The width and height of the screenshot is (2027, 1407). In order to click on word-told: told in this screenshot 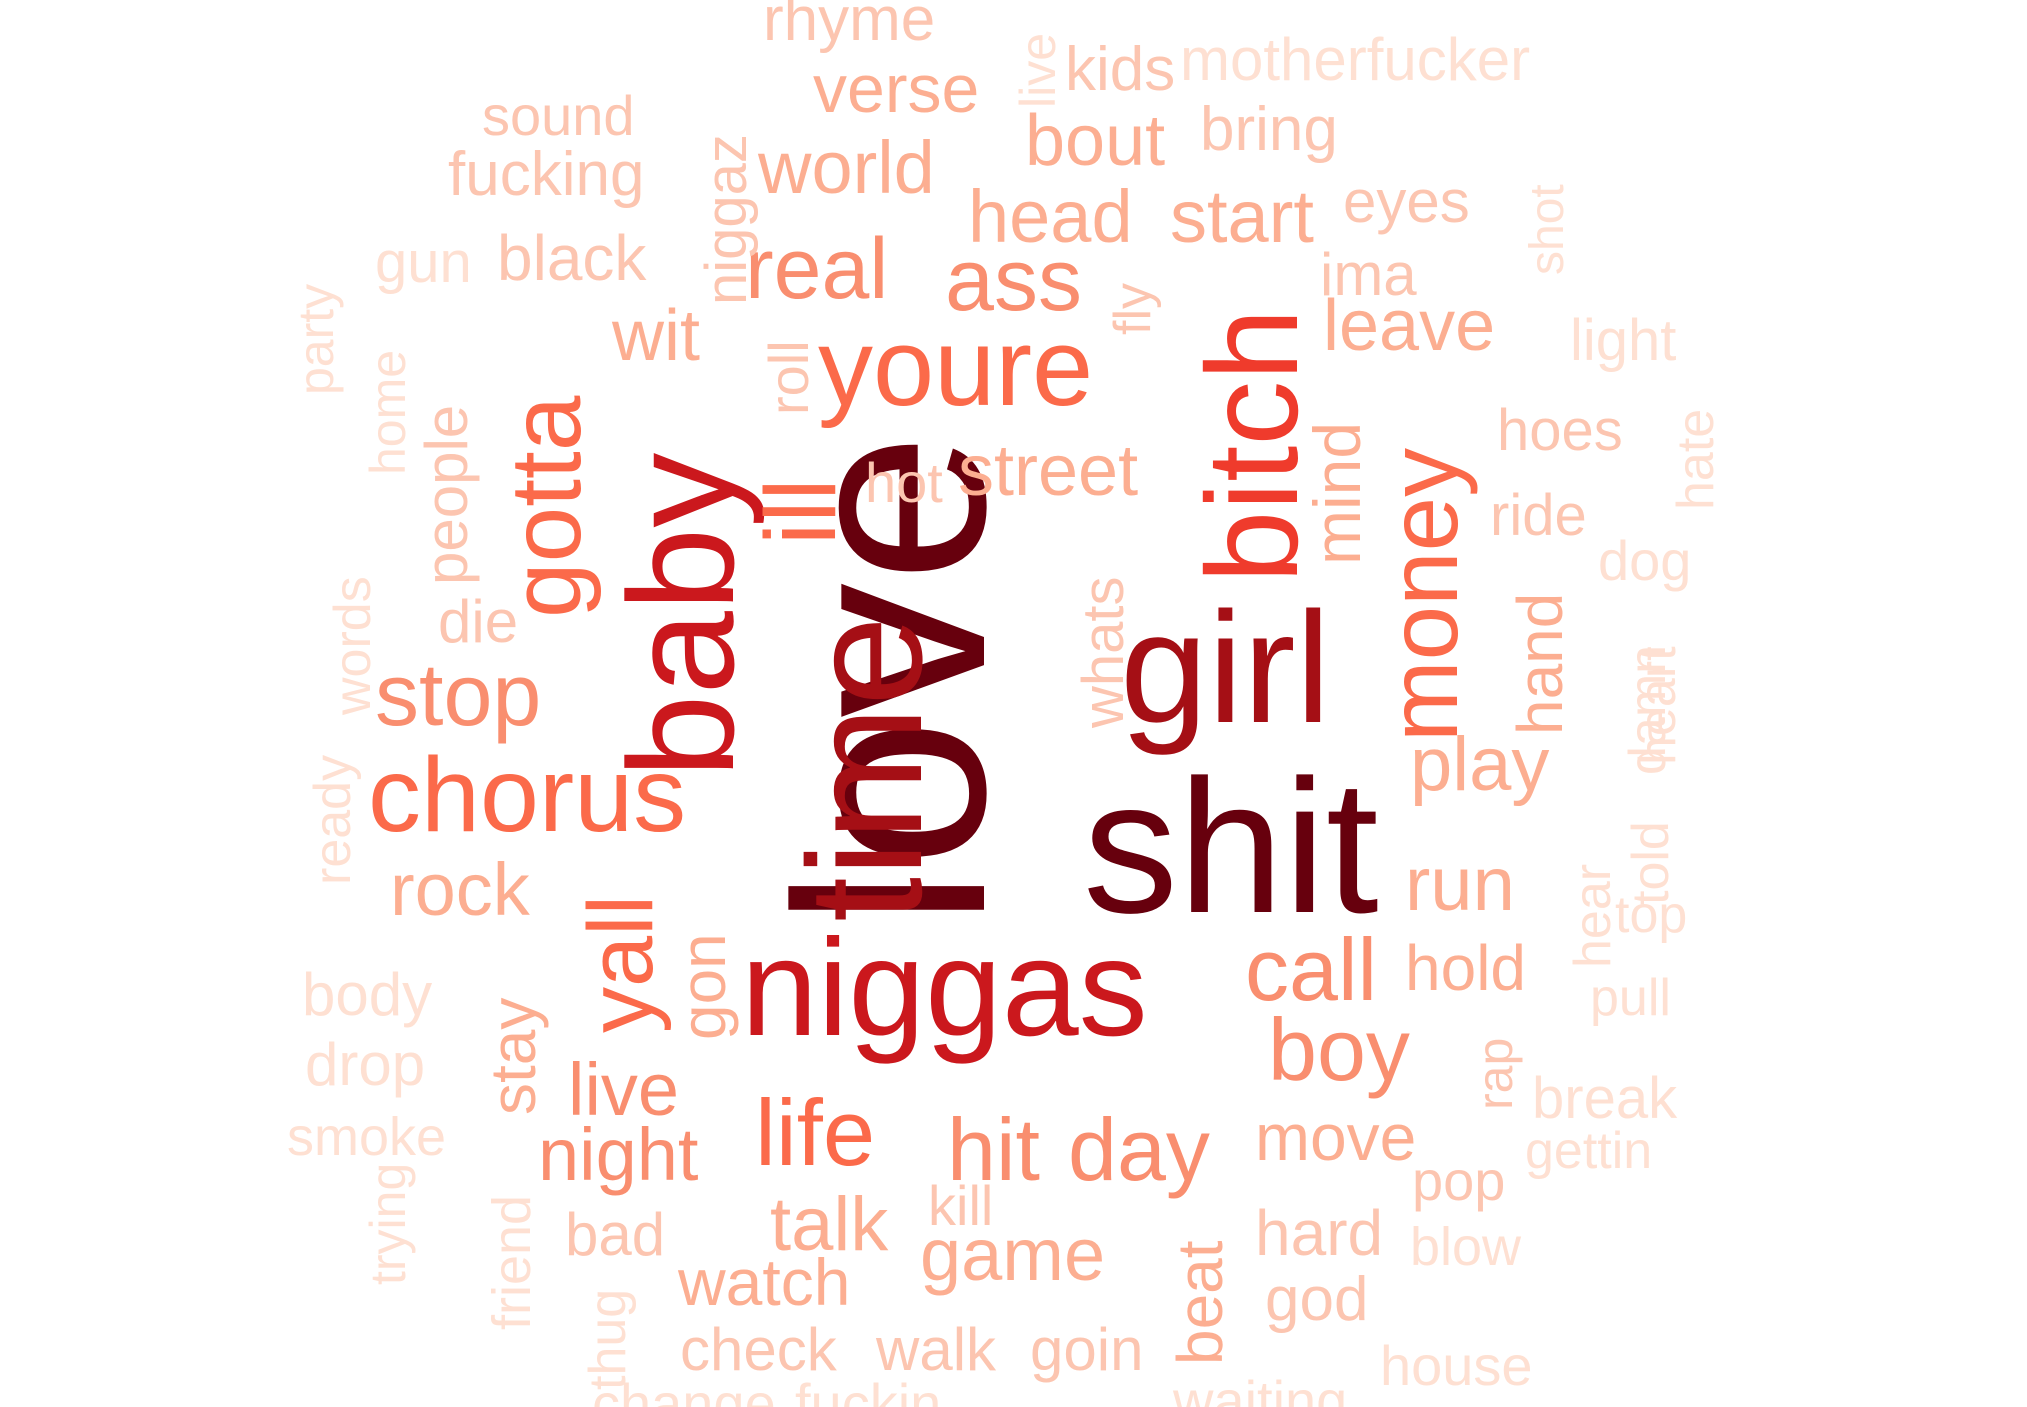, I will do `click(1651, 863)`.